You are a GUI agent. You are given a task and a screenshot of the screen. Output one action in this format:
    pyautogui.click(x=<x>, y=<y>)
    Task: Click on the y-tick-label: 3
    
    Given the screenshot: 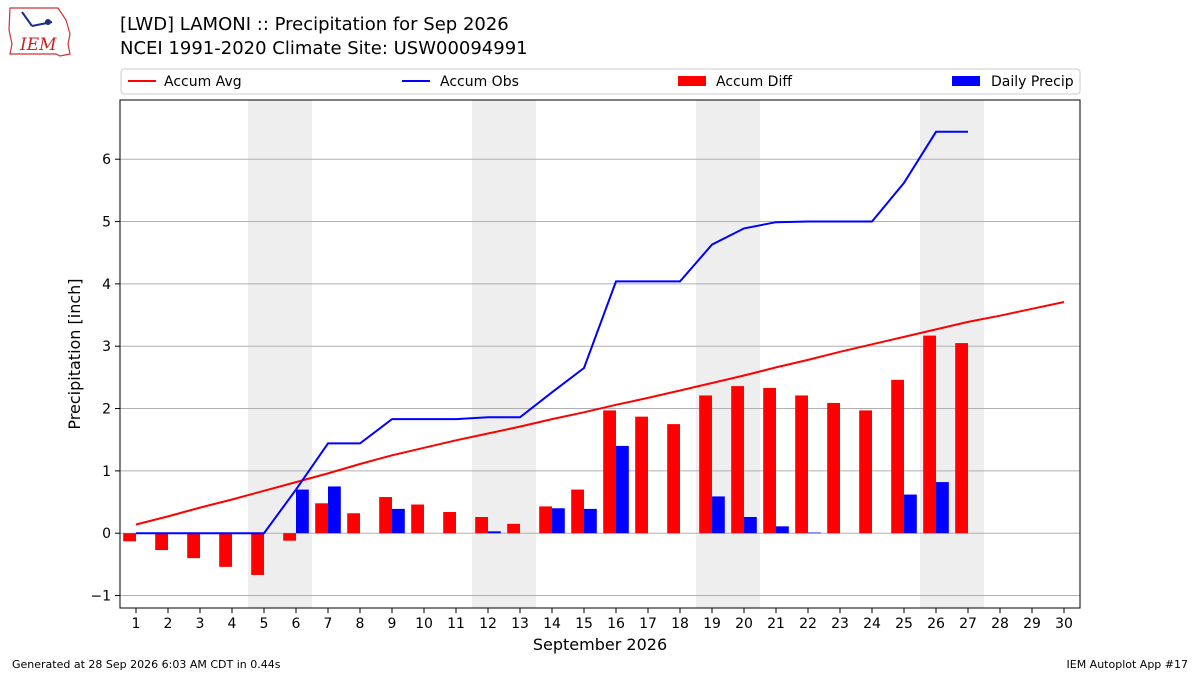 What is the action you would take?
    pyautogui.click(x=106, y=347)
    